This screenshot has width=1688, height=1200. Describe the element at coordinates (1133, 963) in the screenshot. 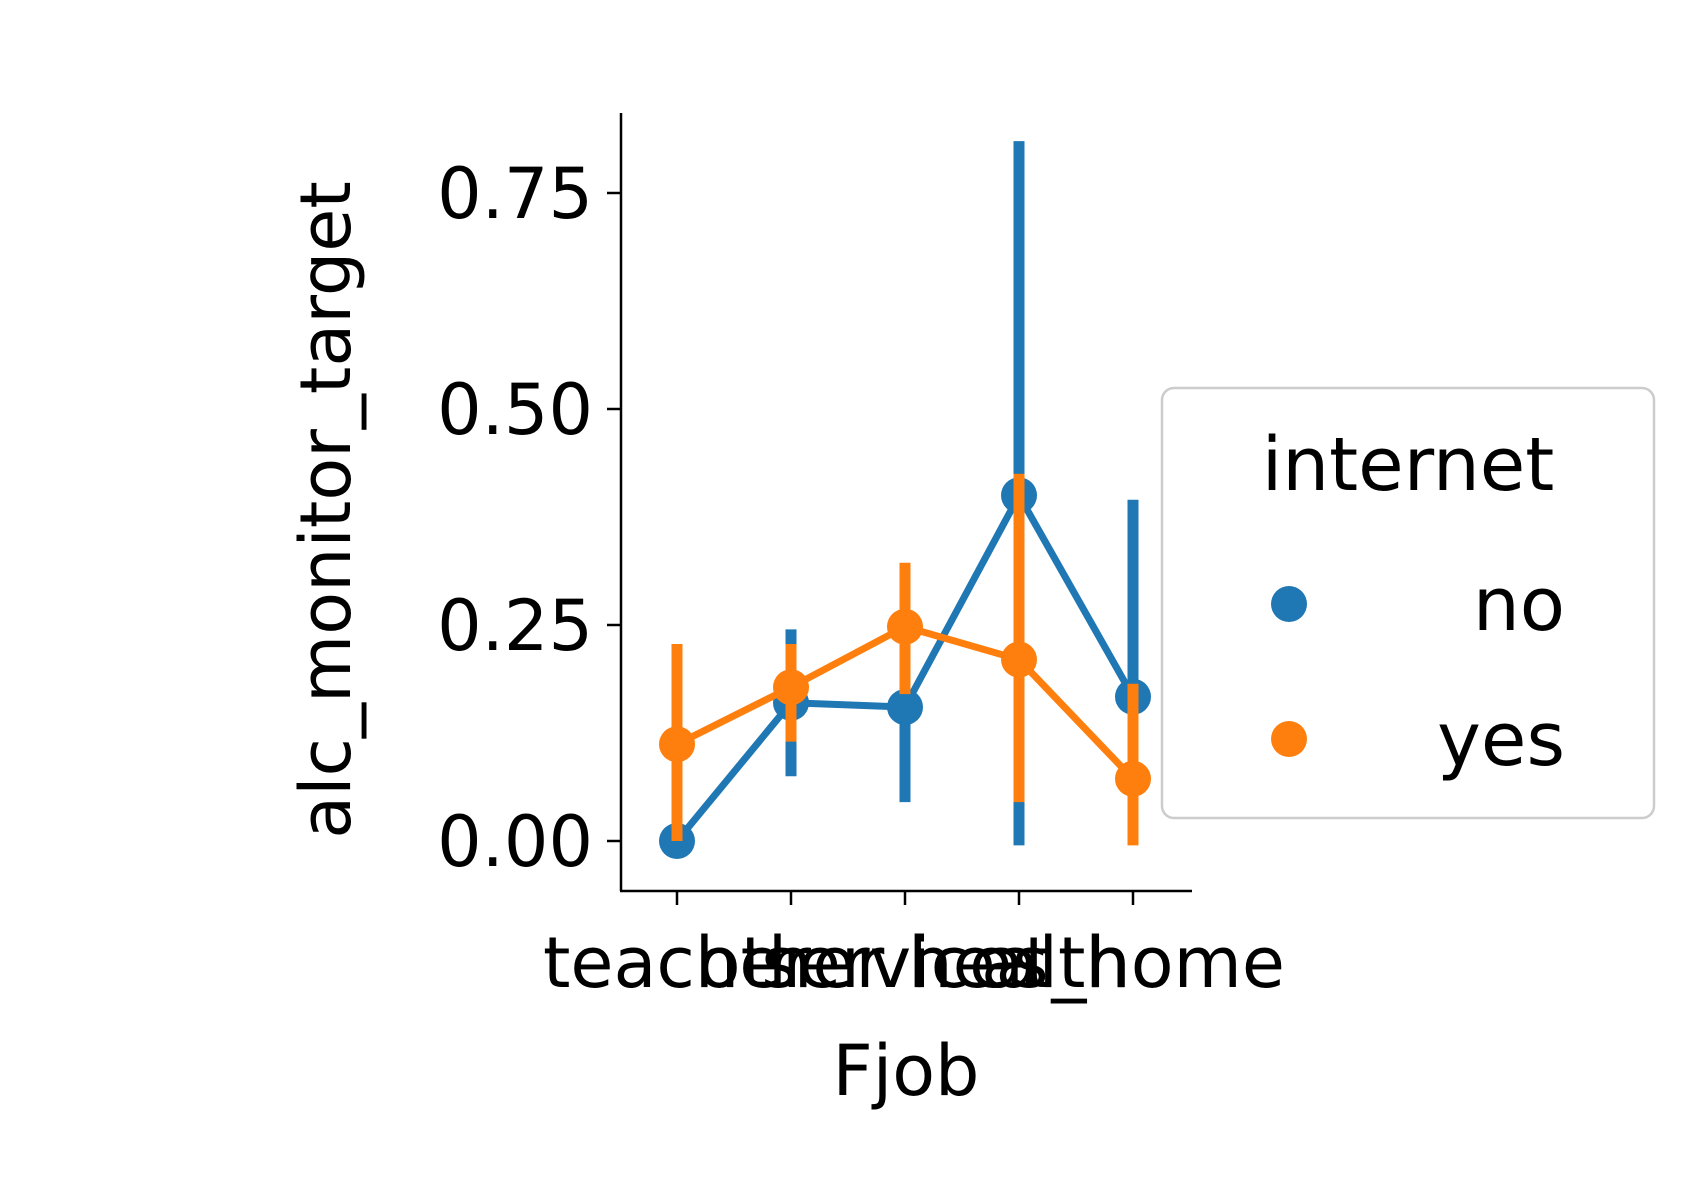

I see `x-tick-label: at_home` at that location.